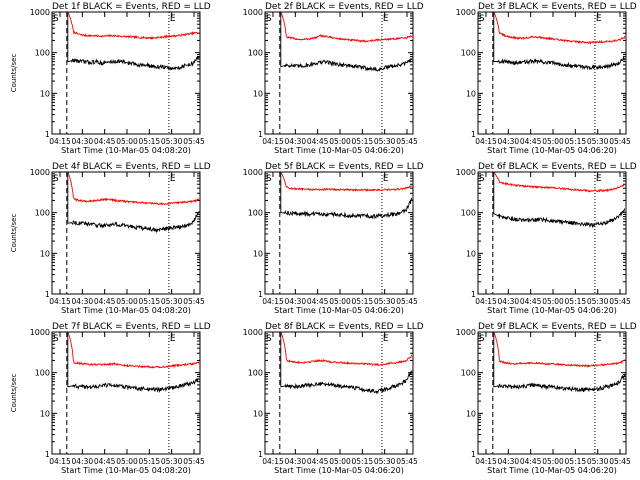 This screenshot has height=480, width=640. Describe the element at coordinates (557, 7) in the screenshot. I see `panel-title: Det 3f BLACK = Events, RED = LLD` at that location.